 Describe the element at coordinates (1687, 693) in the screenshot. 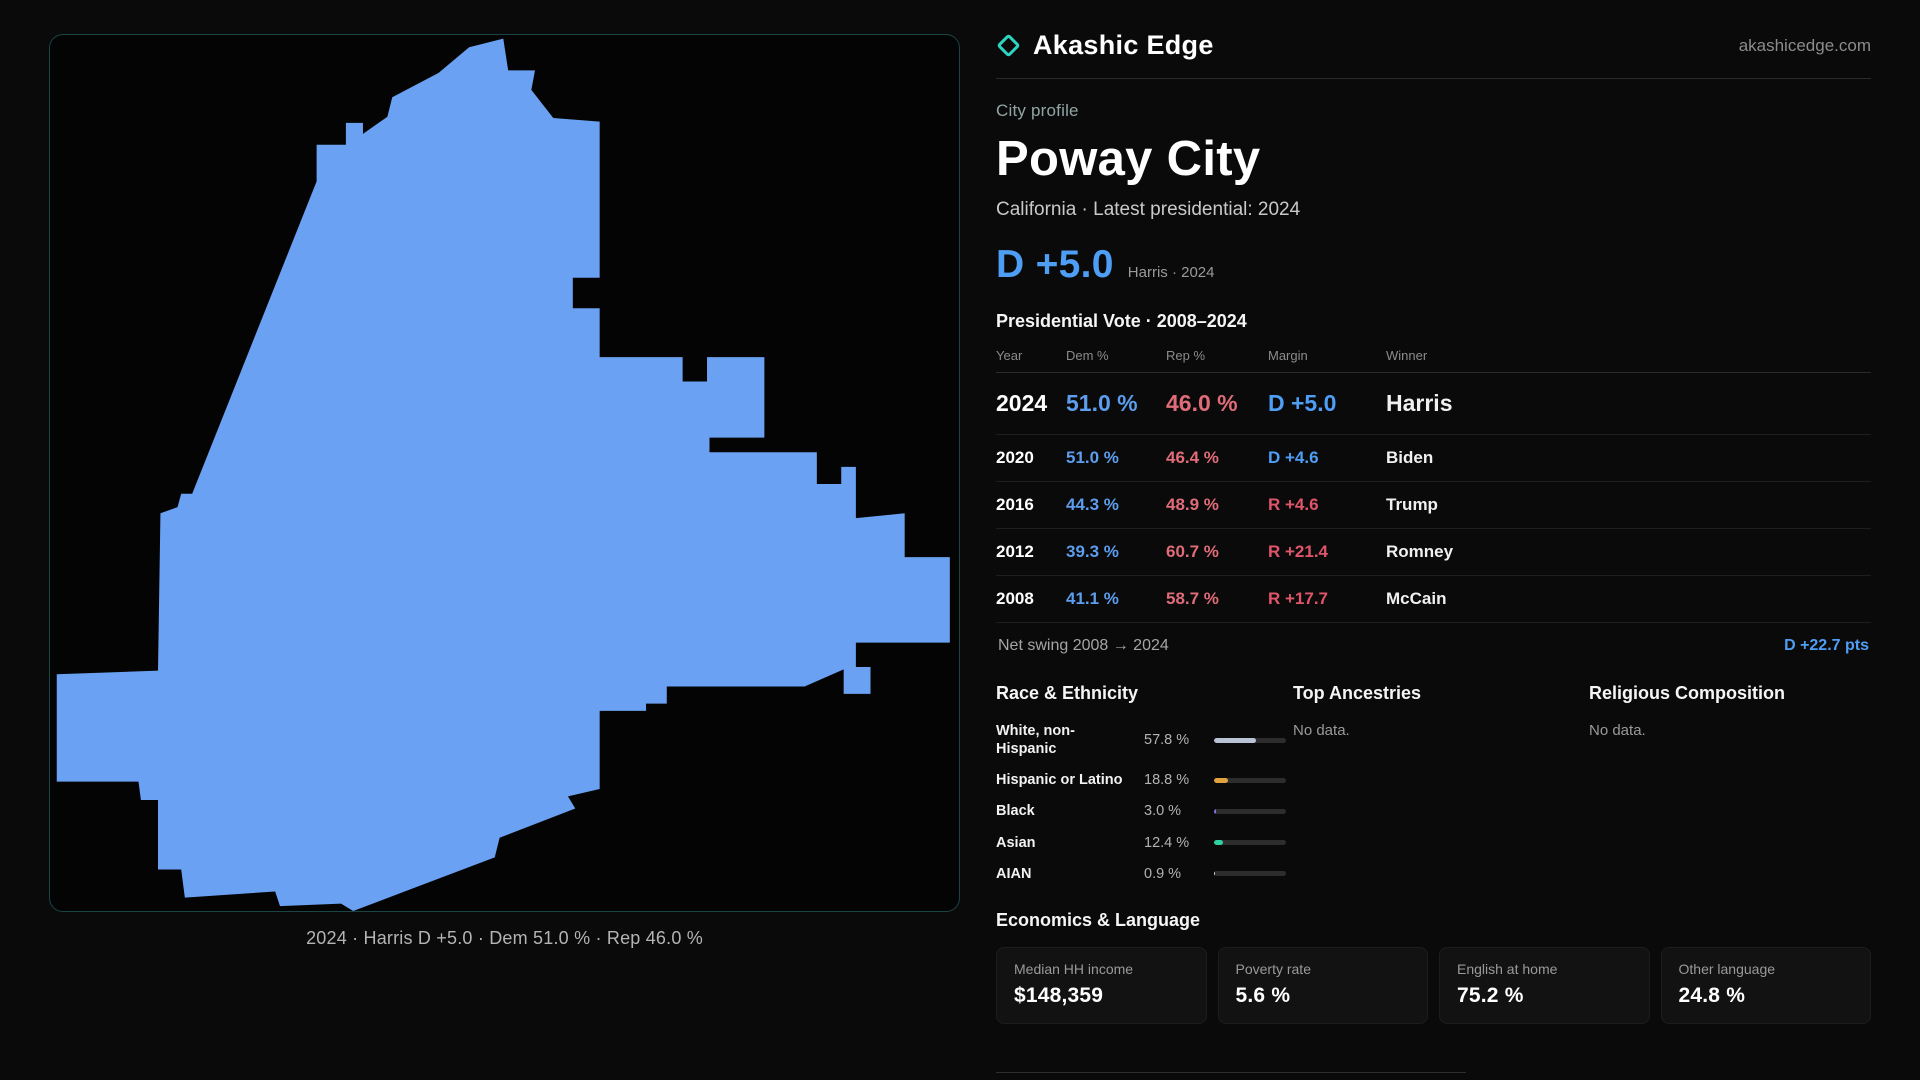

I see `religious-composition-title: Religious Composition` at that location.